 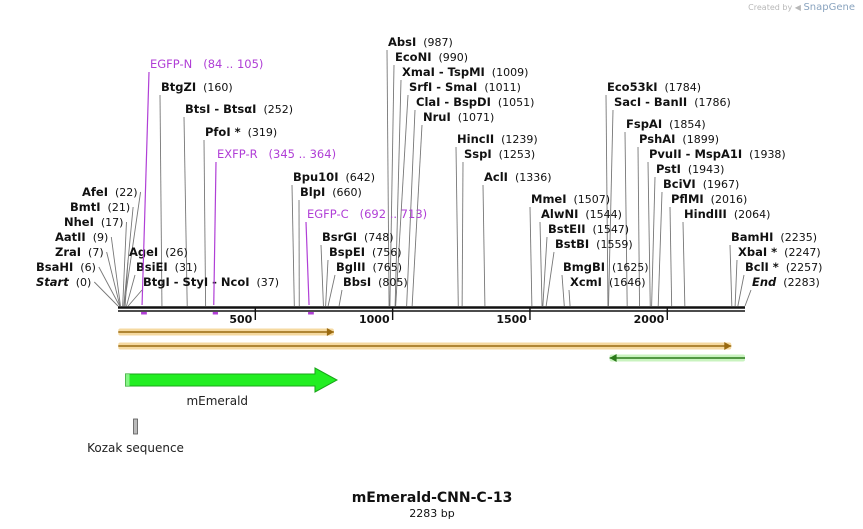 What do you see at coordinates (654, 87) in the screenshot?
I see `enzyme-label: Eco53kI (1784)` at bounding box center [654, 87].